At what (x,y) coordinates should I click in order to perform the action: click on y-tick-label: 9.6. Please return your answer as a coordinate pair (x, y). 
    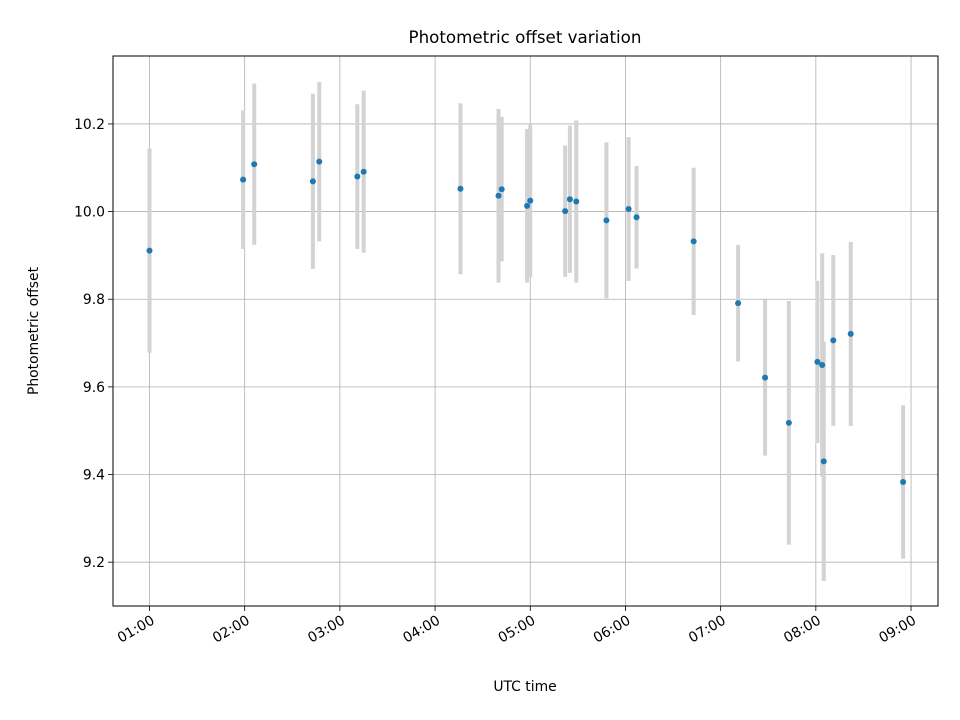
    Looking at the image, I should click on (94, 388).